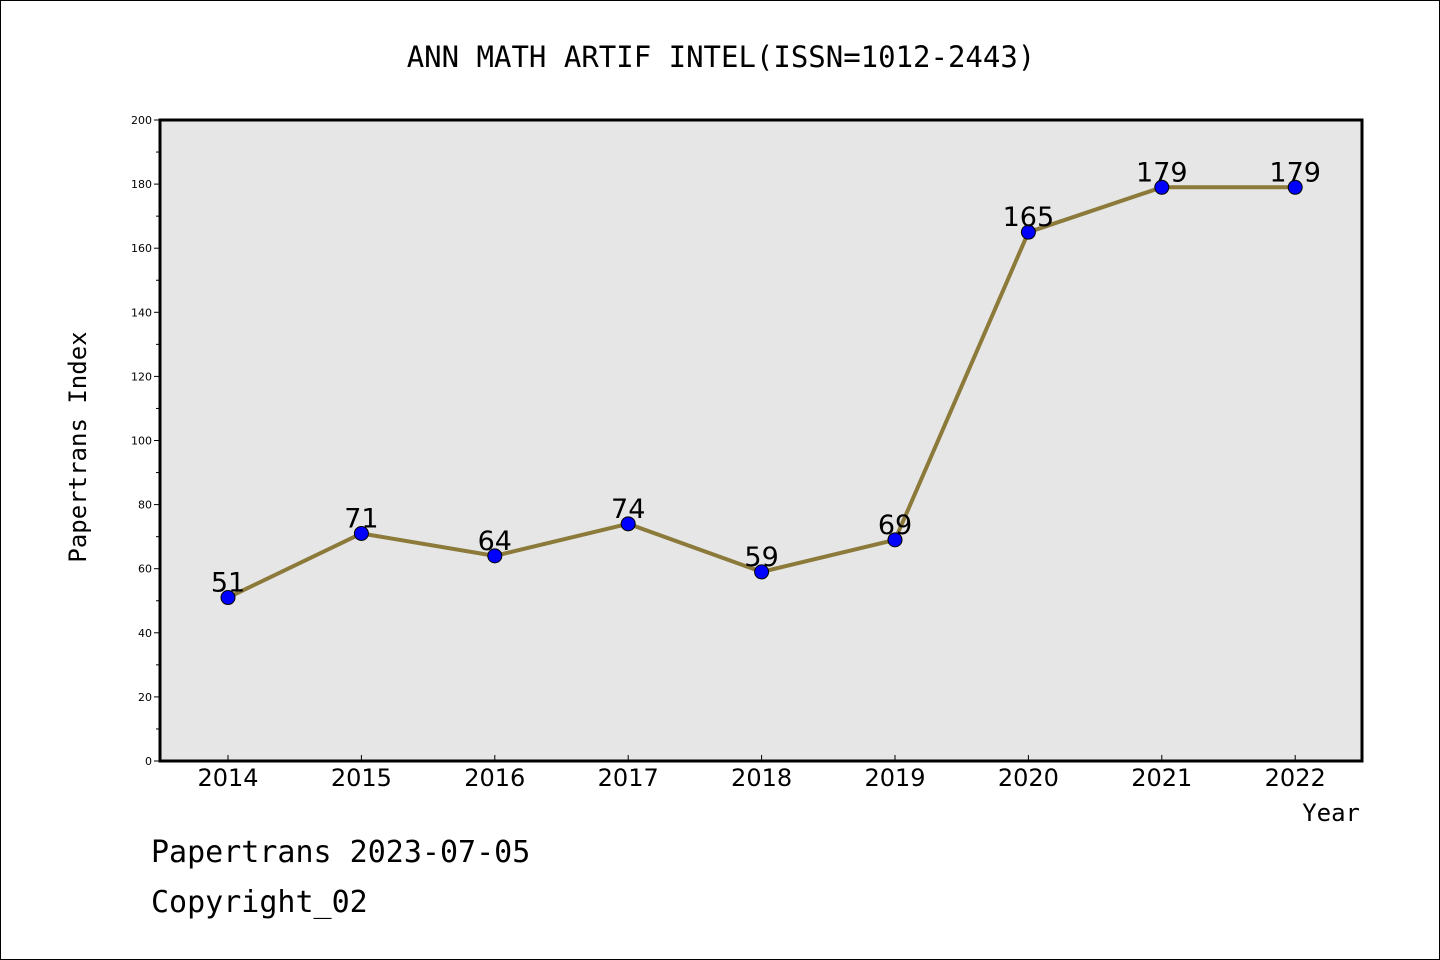 The height and width of the screenshot is (960, 1440). Describe the element at coordinates (228, 583) in the screenshot. I see `data-label: 51` at that location.